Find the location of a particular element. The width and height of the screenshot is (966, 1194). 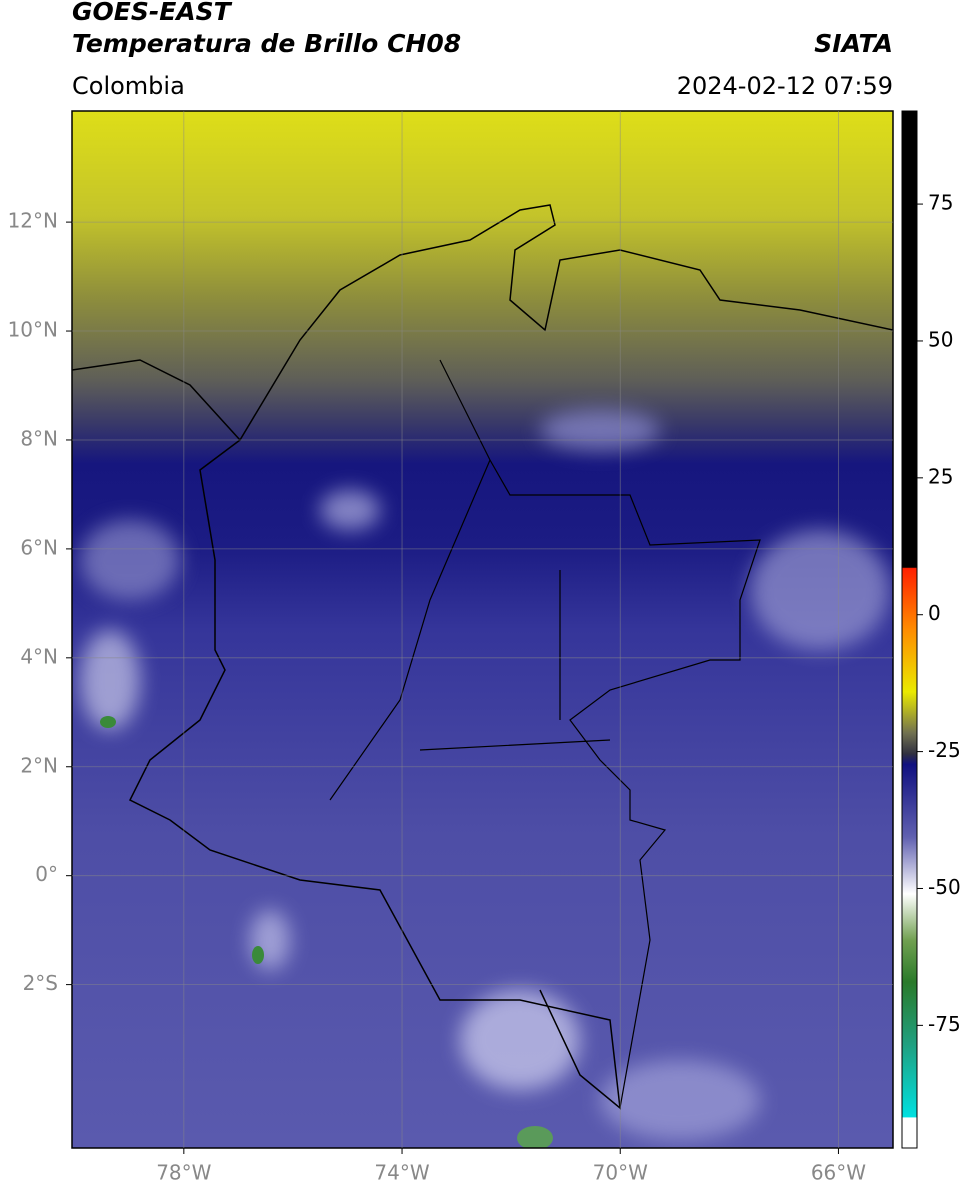

x-tick-label: 66°W is located at coordinates (838, 1173).